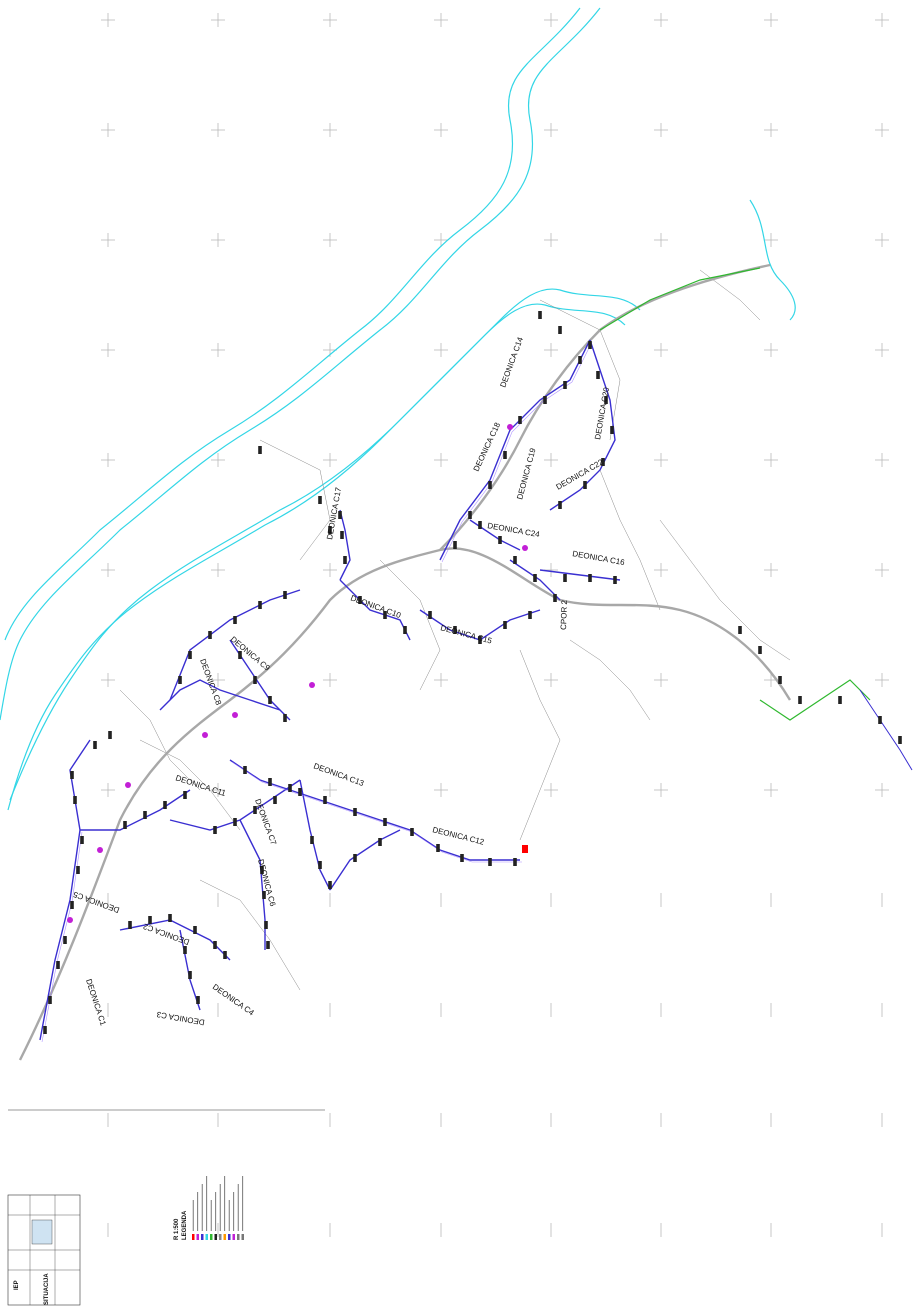  Describe the element at coordinates (210, 682) in the screenshot. I see `label-c8: DEONICA C8` at that location.